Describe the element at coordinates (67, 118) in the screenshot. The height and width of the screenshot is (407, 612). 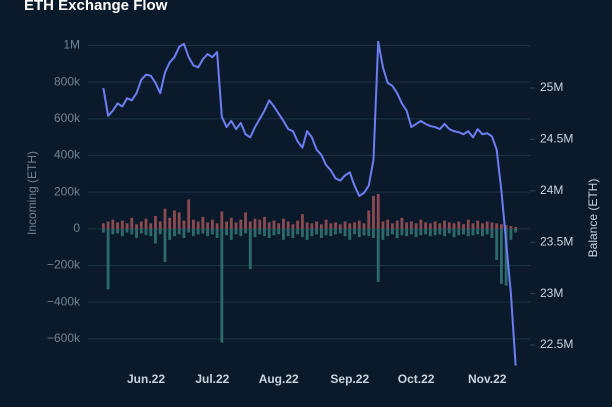
I see `y-tick-label: 600k` at that location.